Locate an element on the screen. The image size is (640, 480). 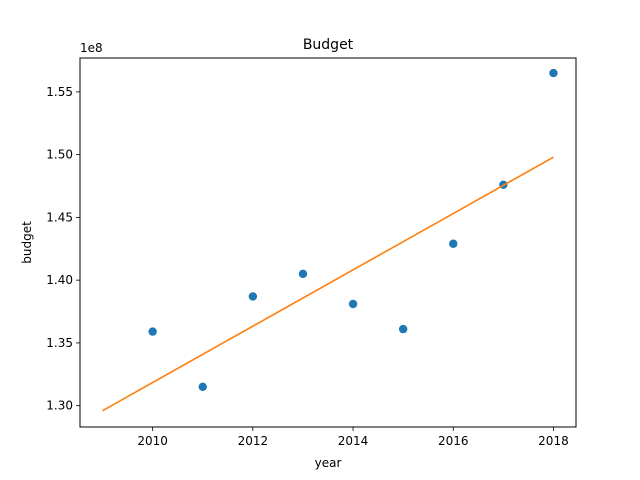
x-axis-label: year is located at coordinates (328, 463).